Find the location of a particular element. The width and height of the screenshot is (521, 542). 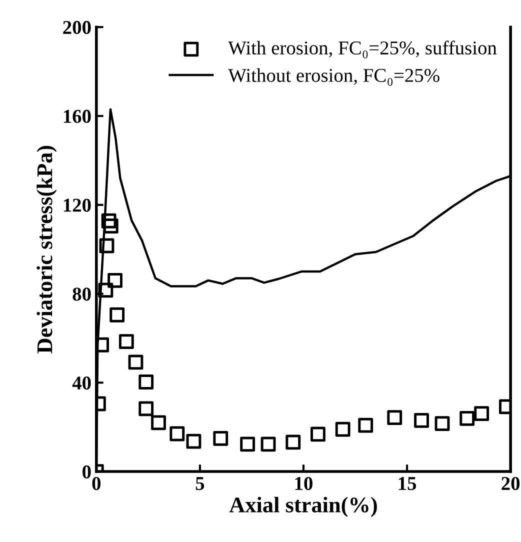

y-tick-label: 200 is located at coordinates (77, 27).